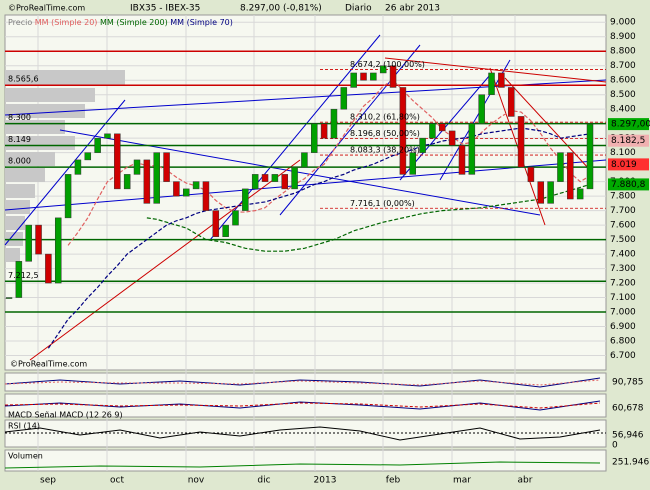 The image size is (650, 490). I want to click on y-tick-label: 8.500, so click(623, 95).